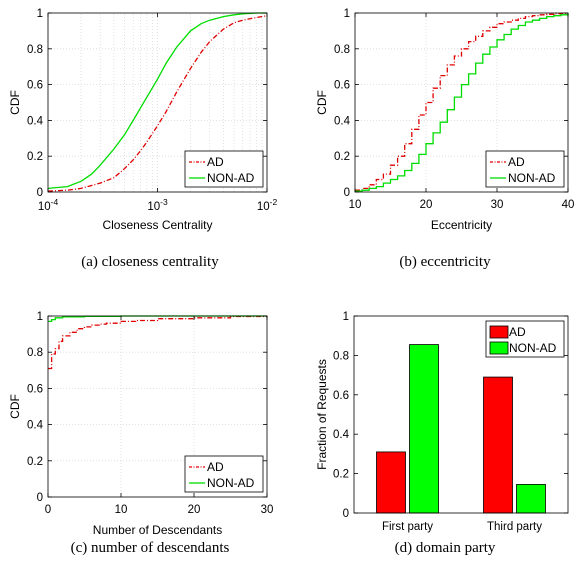 This screenshot has width=581, height=571. I want to click on x-tick-label: Third party, so click(514, 527).